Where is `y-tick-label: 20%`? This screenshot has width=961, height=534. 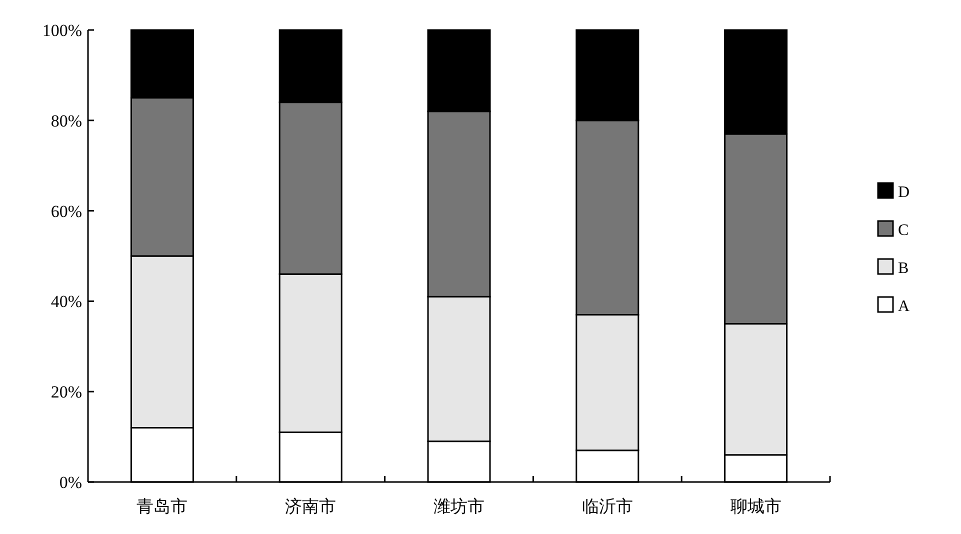 y-tick-label: 20% is located at coordinates (66, 392).